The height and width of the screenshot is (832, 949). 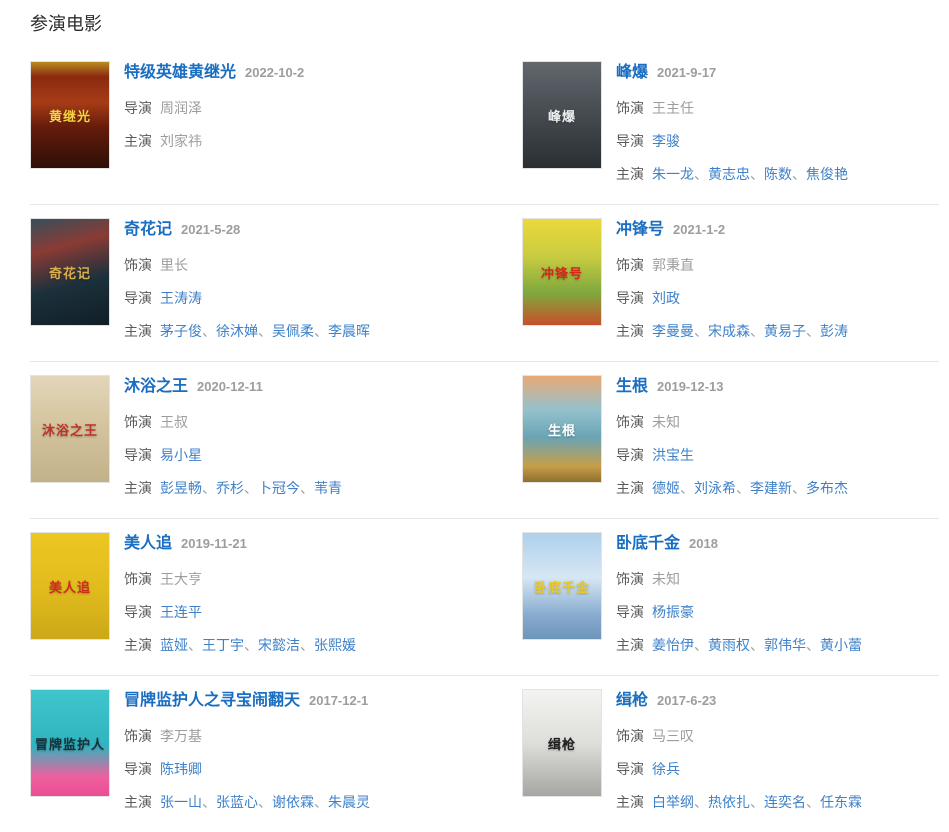 I want to click on stars-name-link: 白举纲, so click(x=673, y=802).